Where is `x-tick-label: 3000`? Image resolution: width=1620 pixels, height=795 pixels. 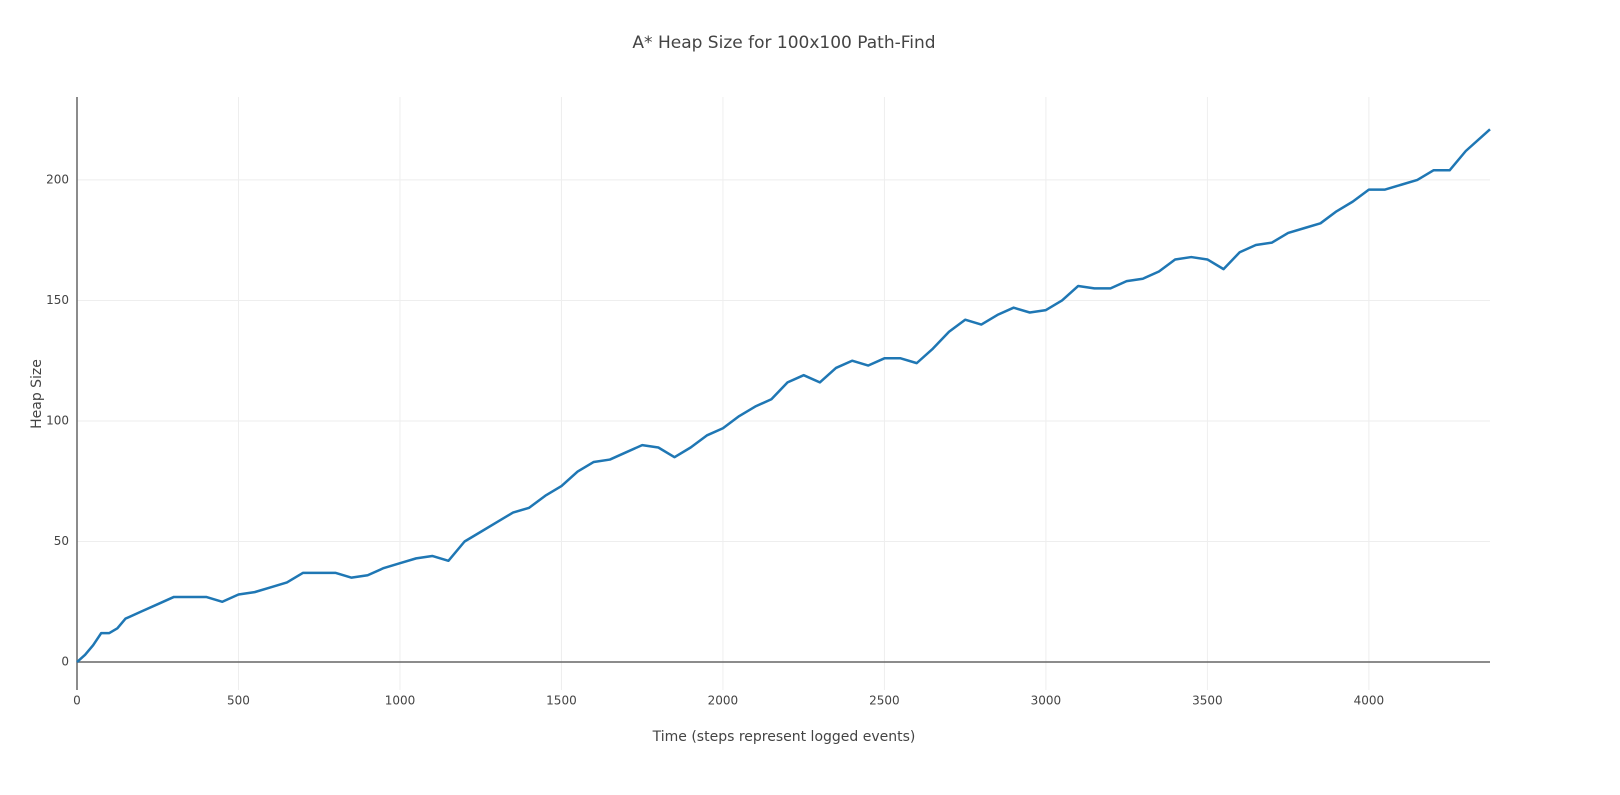
x-tick-label: 3000 is located at coordinates (1046, 701).